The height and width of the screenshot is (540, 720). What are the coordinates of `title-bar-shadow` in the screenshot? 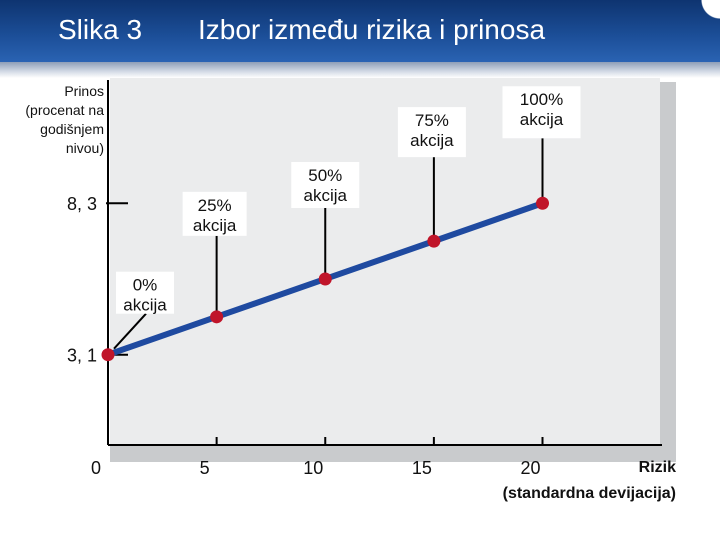 It's located at (360, 70).